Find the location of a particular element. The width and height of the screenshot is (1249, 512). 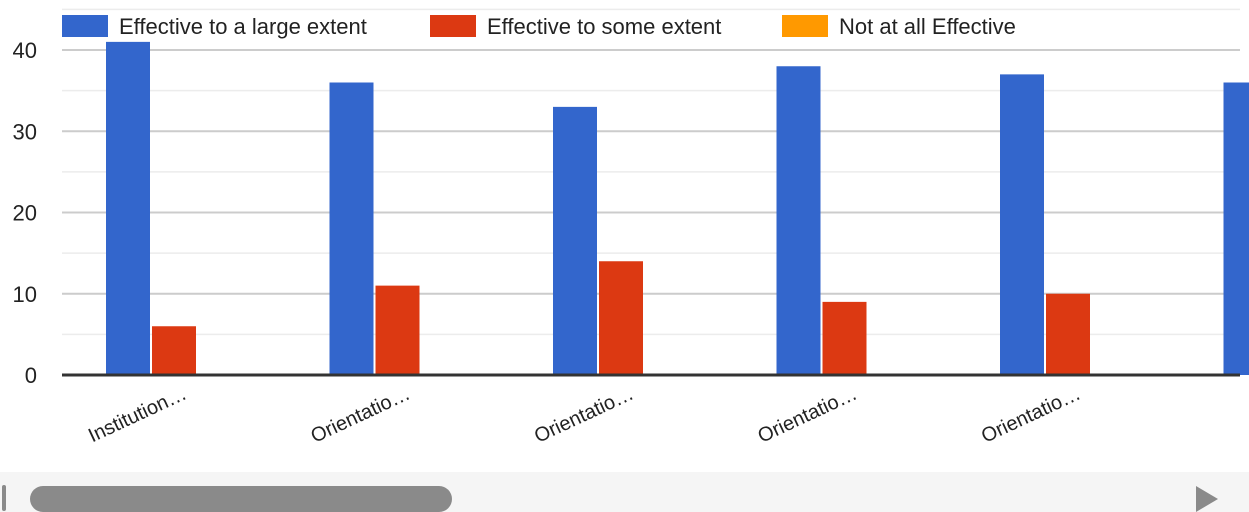

legend-label: Effective to a large extent is located at coordinates (243, 26).